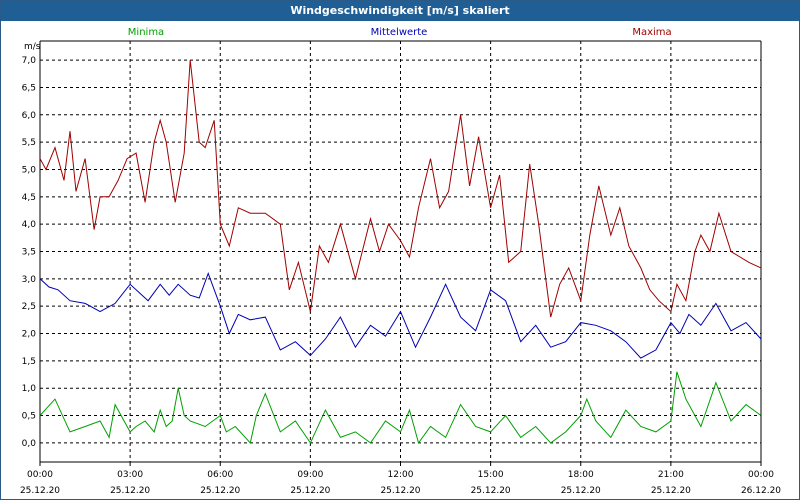 This screenshot has height=500, width=800. What do you see at coordinates (29, 417) in the screenshot?
I see `y-tick-label: 0,5` at bounding box center [29, 417].